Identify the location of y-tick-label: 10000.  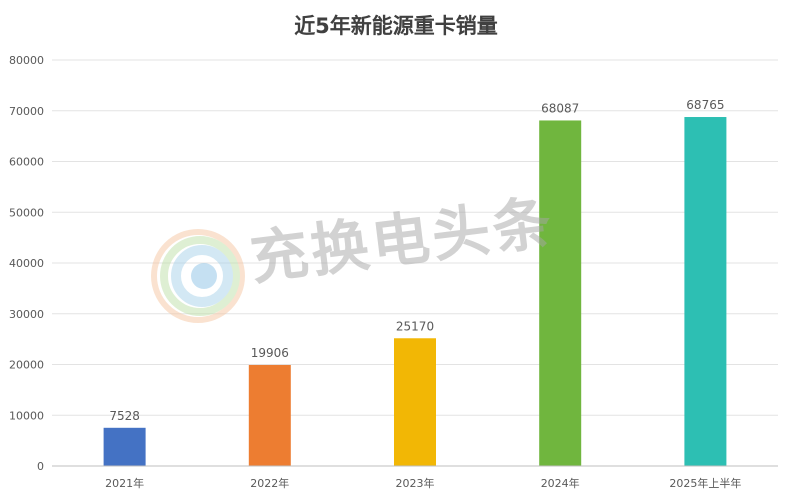
(26, 415).